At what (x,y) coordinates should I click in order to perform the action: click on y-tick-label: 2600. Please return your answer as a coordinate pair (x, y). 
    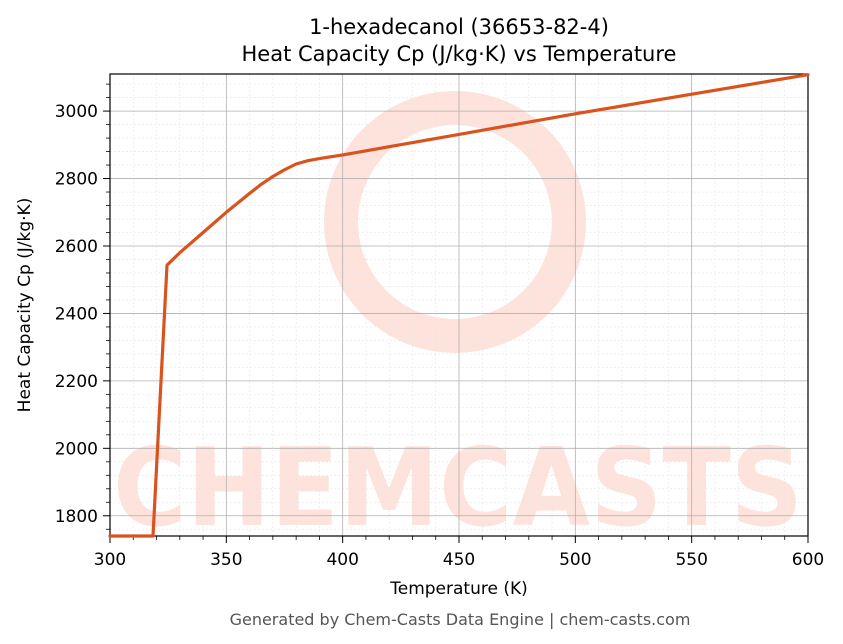
    Looking at the image, I should click on (76, 247).